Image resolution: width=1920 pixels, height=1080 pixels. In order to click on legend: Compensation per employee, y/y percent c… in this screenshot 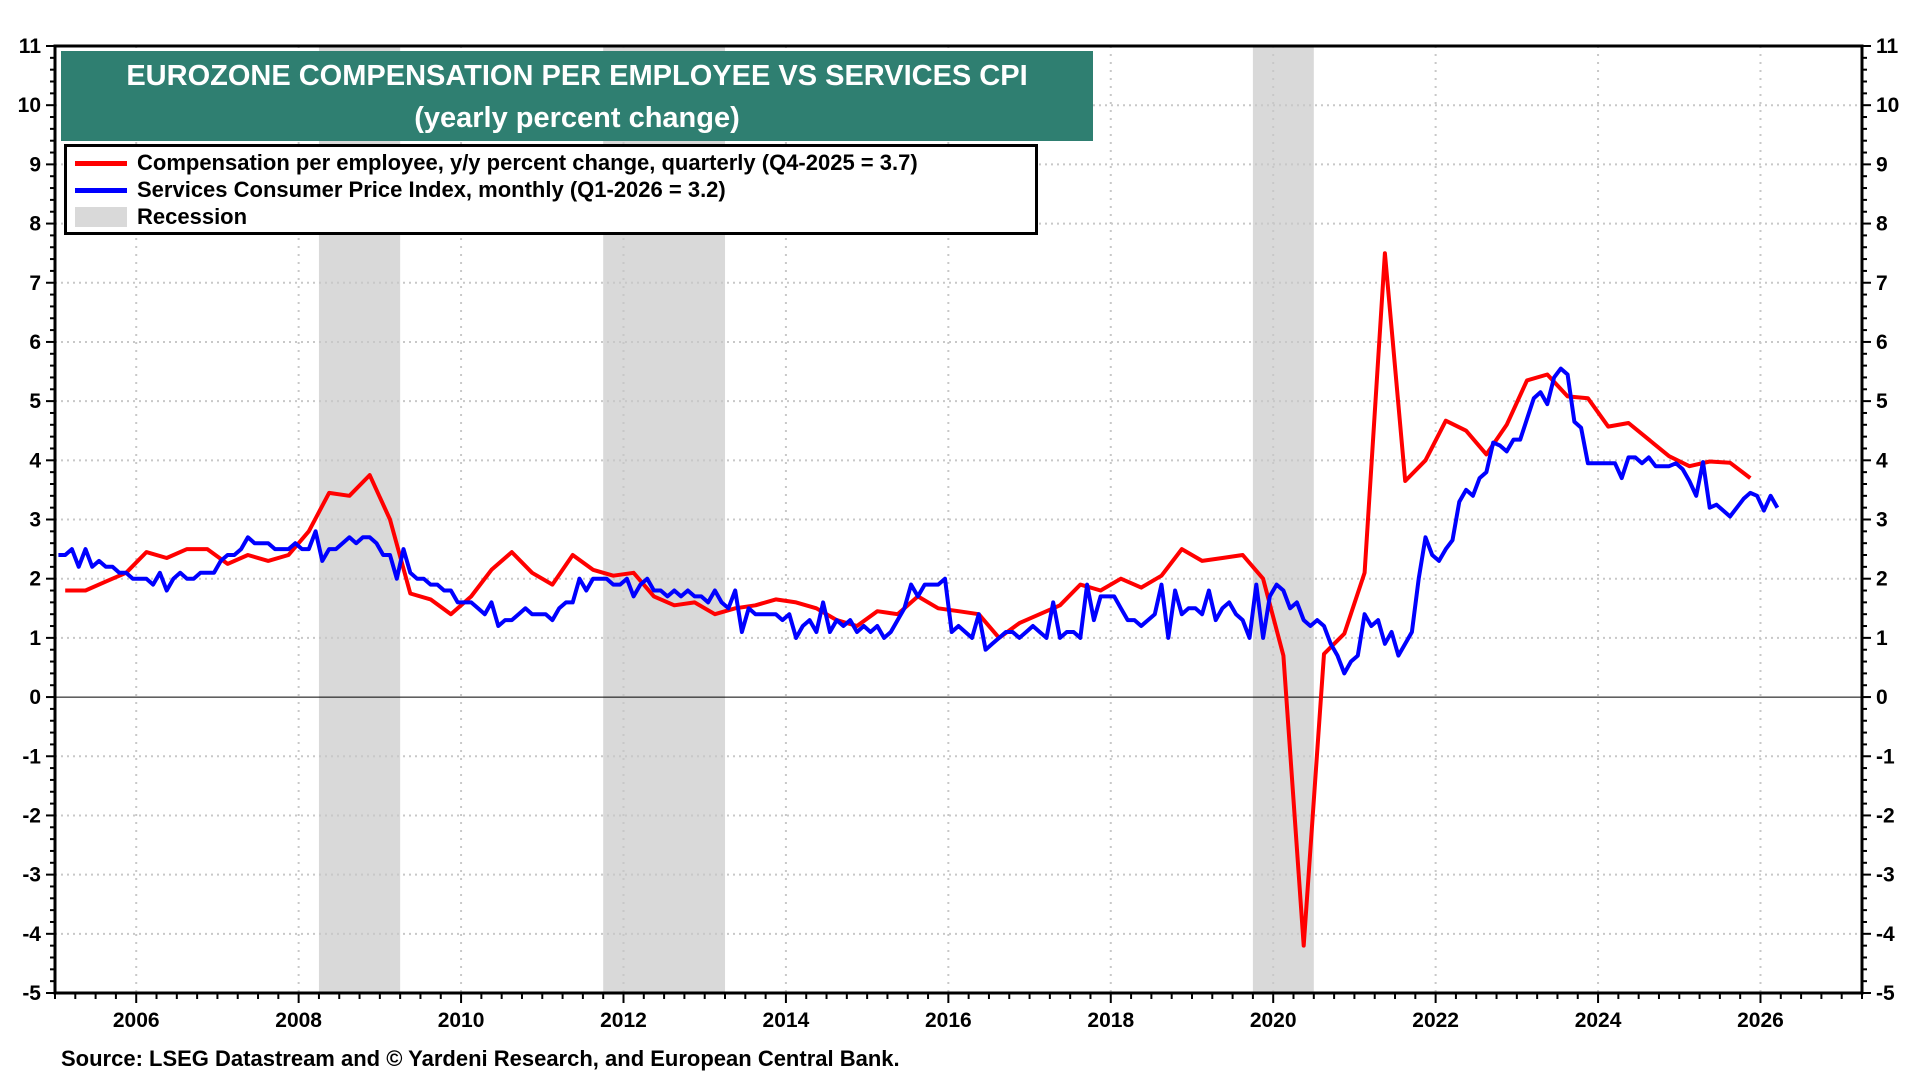, I will do `click(551, 189)`.